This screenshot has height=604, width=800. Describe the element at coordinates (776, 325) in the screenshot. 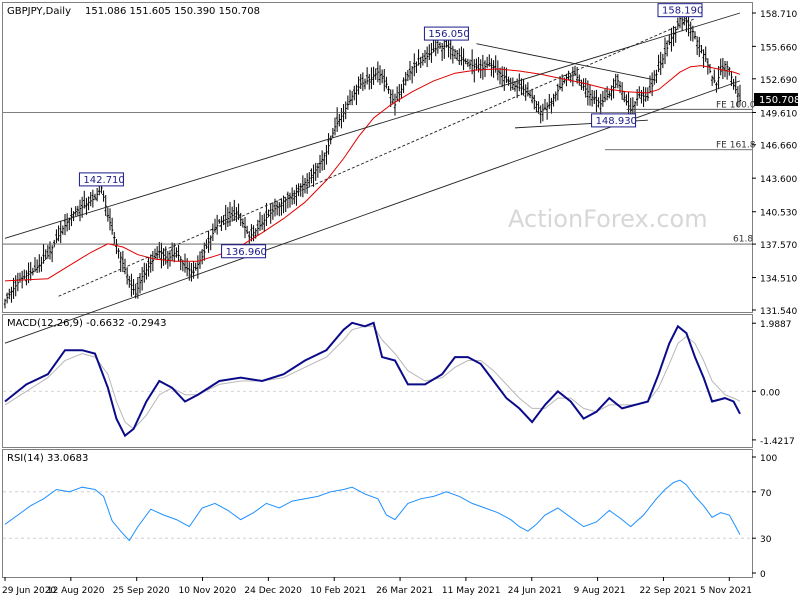

I see `macd-y-tick-label: 1.9887` at that location.